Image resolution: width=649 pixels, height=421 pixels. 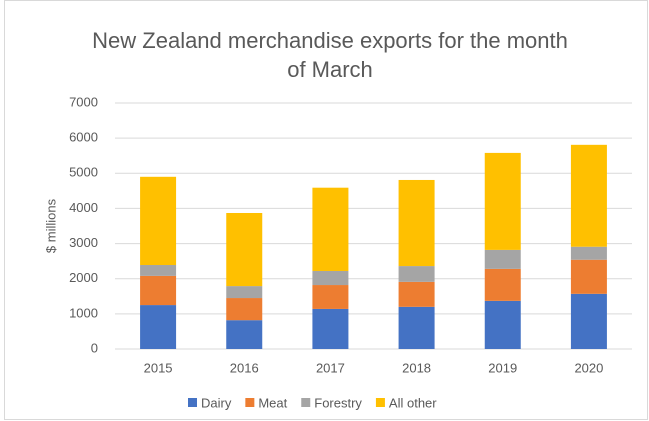 I want to click on y-tick-label: 0, so click(x=94, y=347).